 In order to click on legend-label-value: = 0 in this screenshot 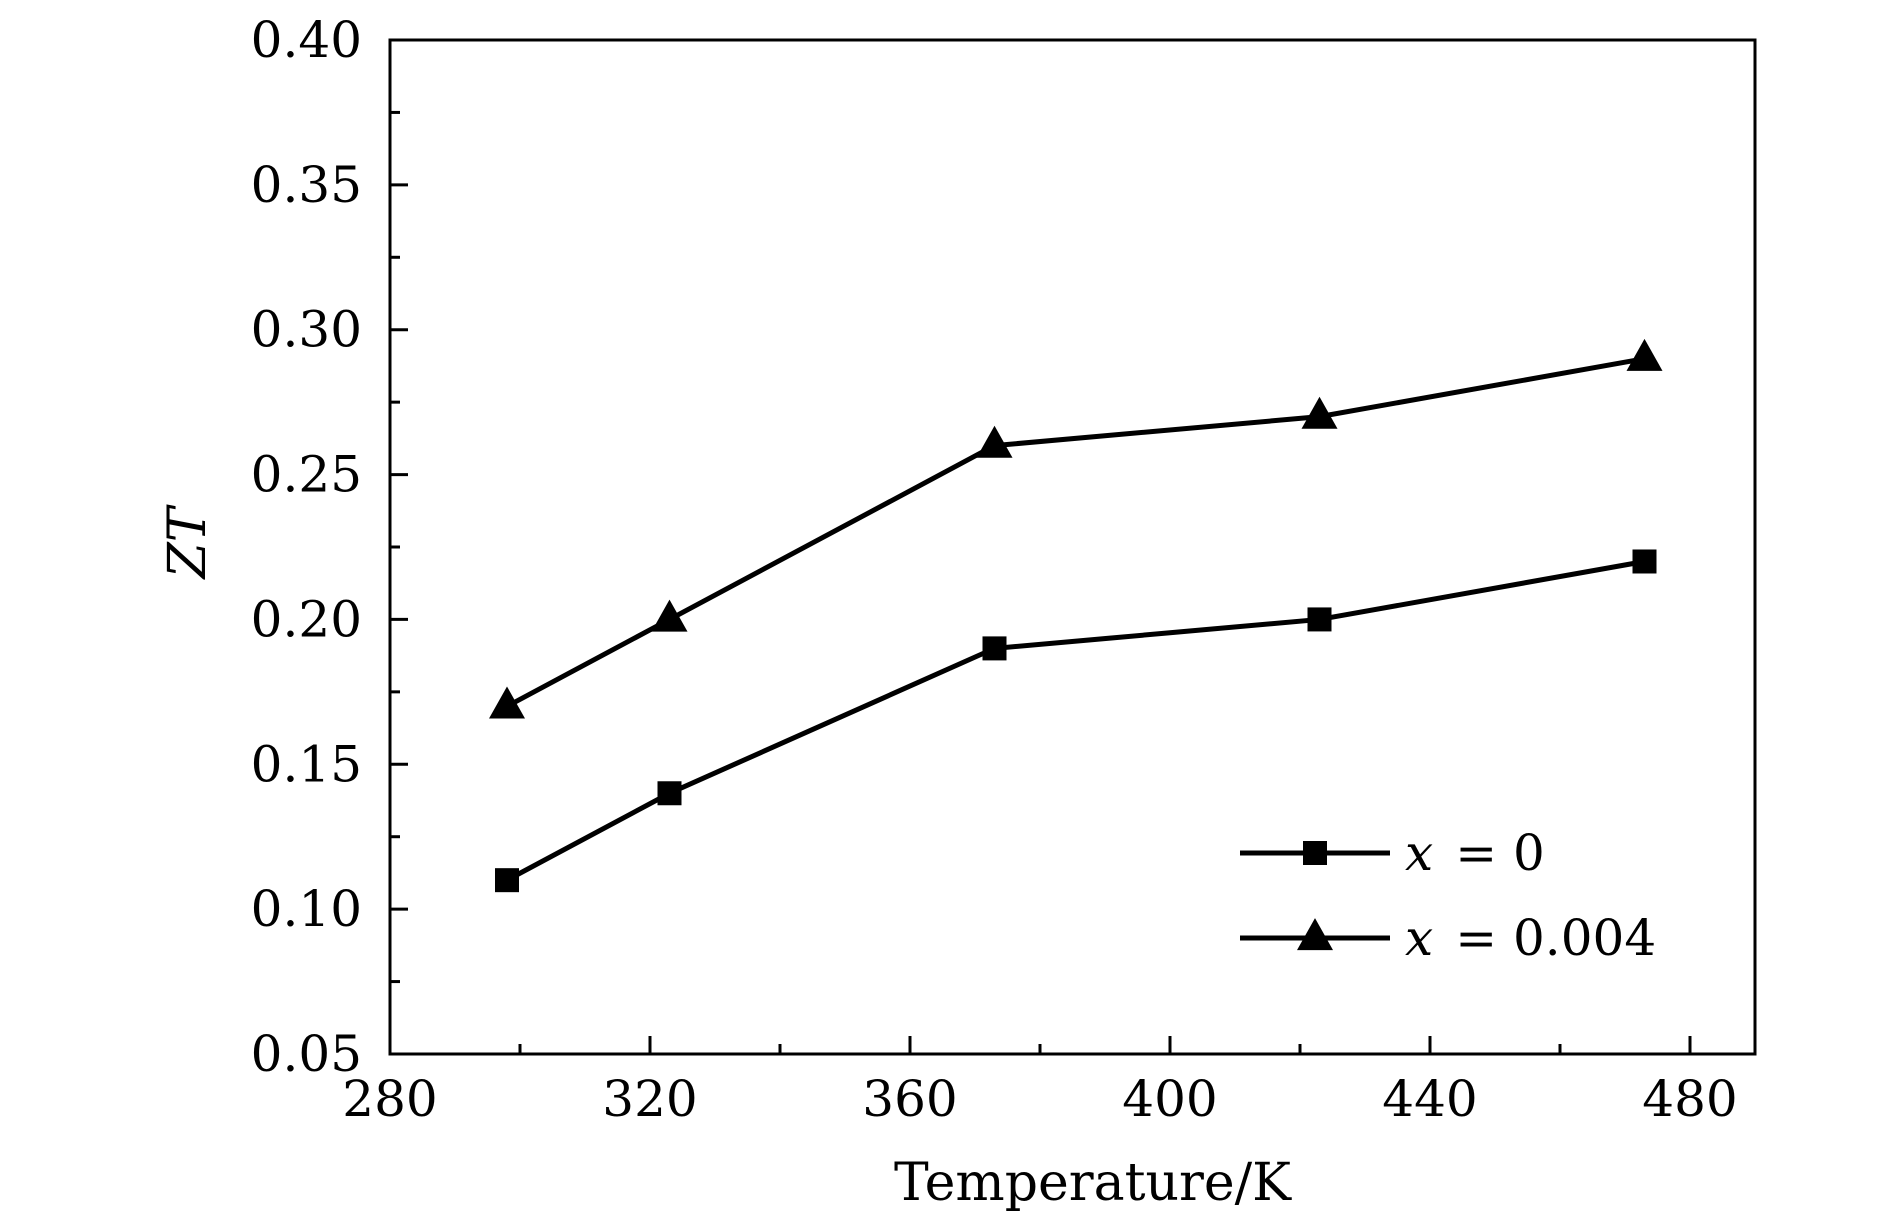, I will do `click(1500, 853)`.